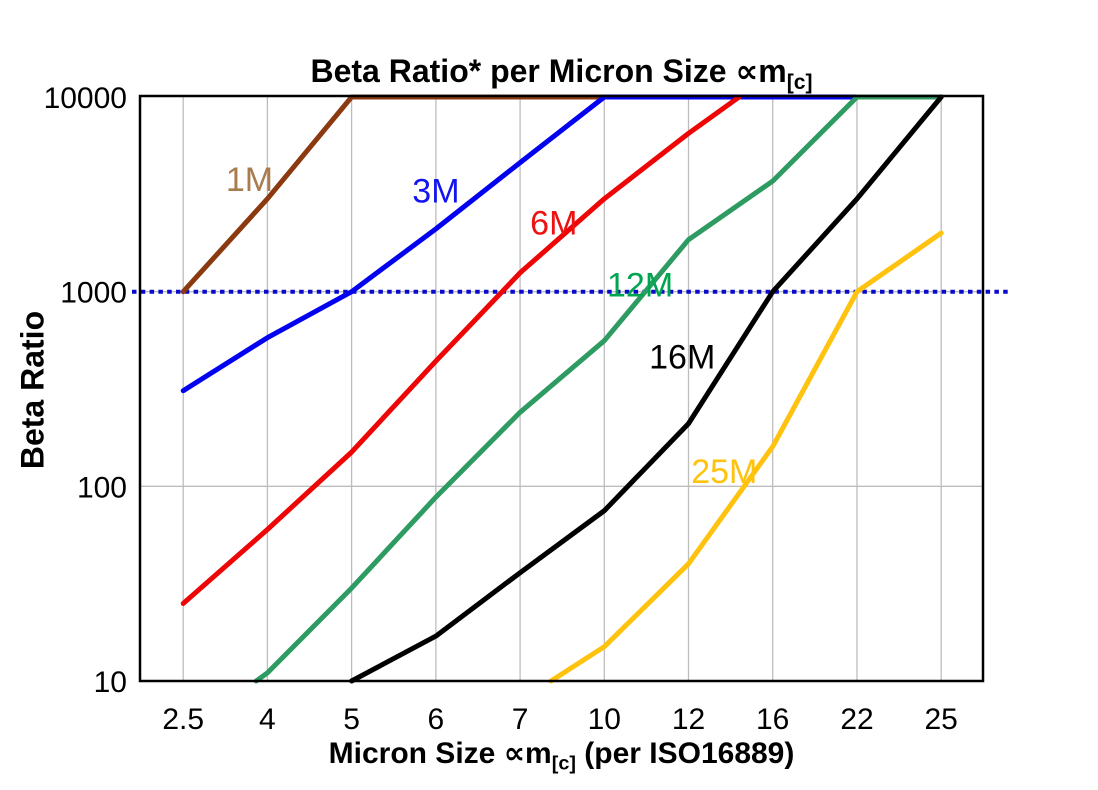 The width and height of the screenshot is (1098, 790). Describe the element at coordinates (416, 753) in the screenshot. I see `x-axis-title-main: Micron Size` at that location.